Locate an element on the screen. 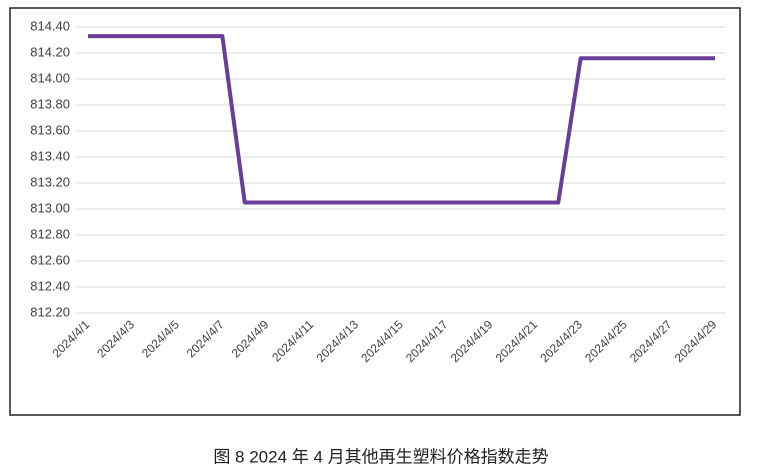 Image resolution: width=763 pixels, height=475 pixels. y-tick-label: 812.20 is located at coordinates (50, 311).